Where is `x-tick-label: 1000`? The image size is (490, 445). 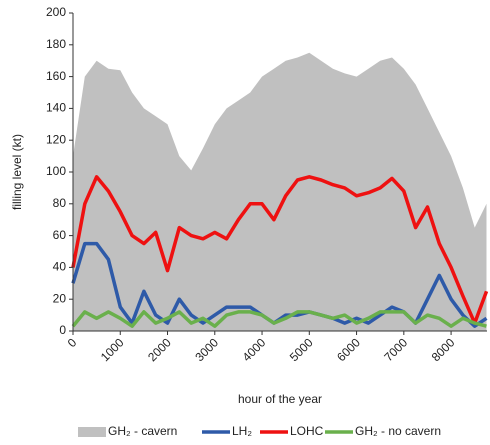 x-tick-label: 1000 is located at coordinates (112, 349).